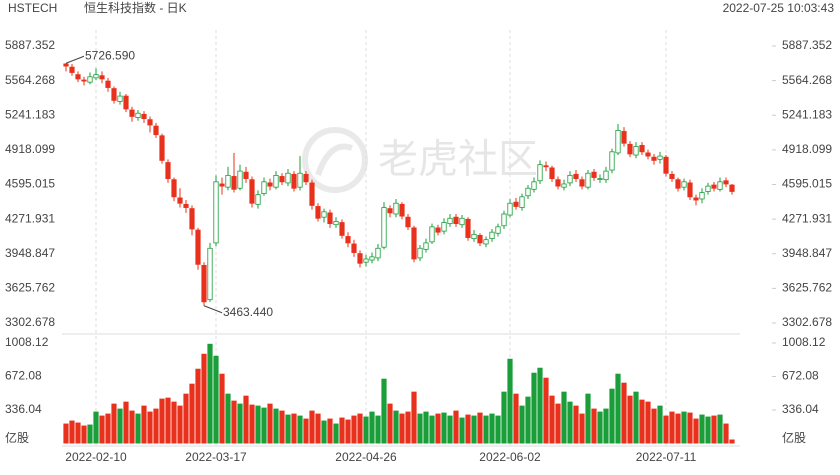 Image resolution: width=840 pixels, height=475 pixels. Describe the element at coordinates (30, 253) in the screenshot. I see `y-tick-label: 3948.847` at that location.